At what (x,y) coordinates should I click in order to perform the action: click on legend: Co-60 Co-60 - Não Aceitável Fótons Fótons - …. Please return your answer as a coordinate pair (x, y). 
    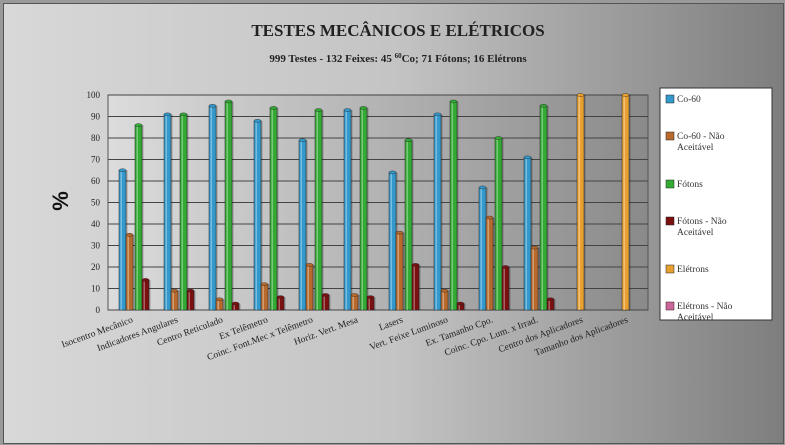
    Looking at the image, I should click on (716, 205).